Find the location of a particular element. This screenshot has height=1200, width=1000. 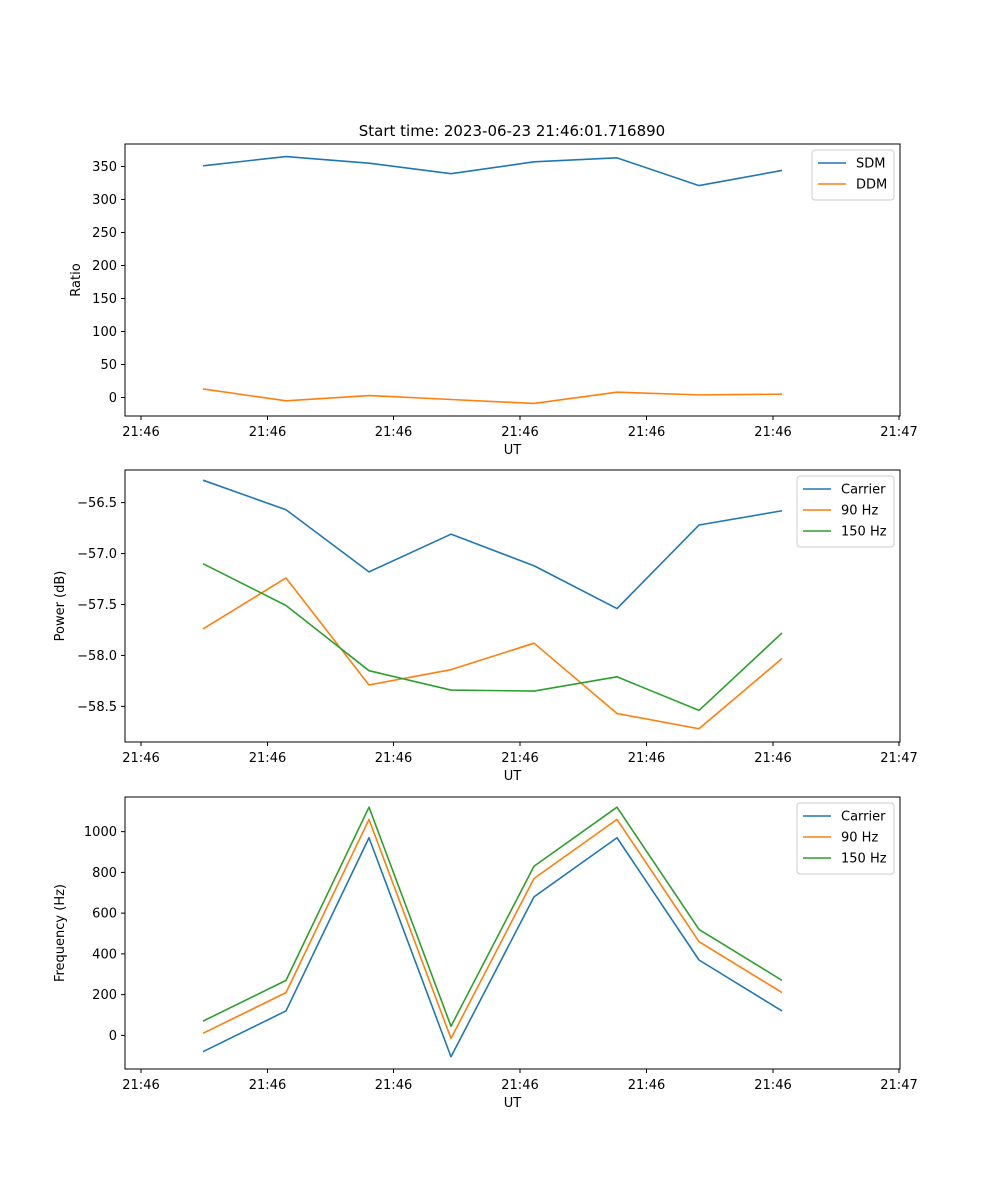

y-tick-label: 100 is located at coordinates (104, 332).